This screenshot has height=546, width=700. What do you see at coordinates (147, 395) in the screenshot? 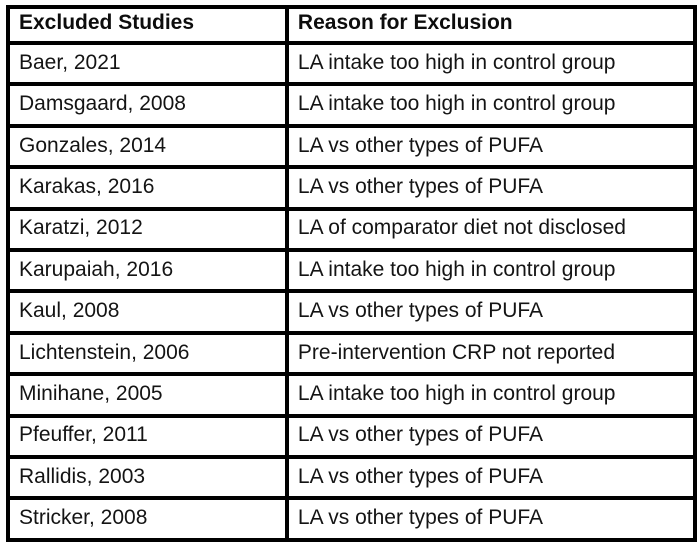
I see `study-cell: Minihane, 2005` at bounding box center [147, 395].